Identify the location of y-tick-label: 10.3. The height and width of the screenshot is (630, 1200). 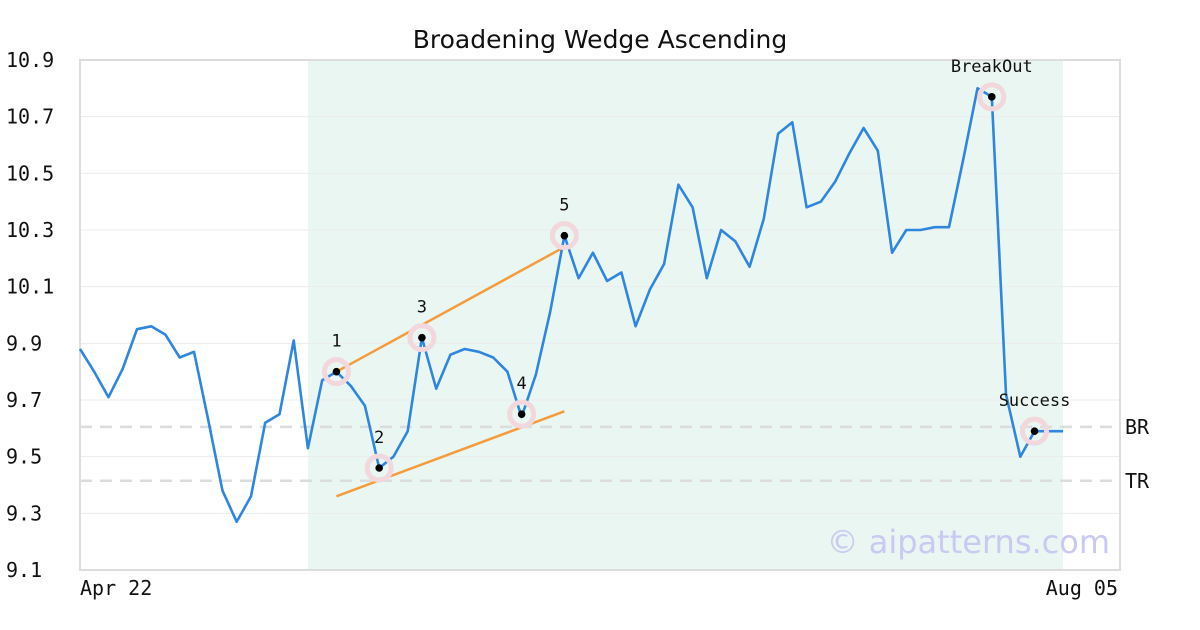
(30, 230).